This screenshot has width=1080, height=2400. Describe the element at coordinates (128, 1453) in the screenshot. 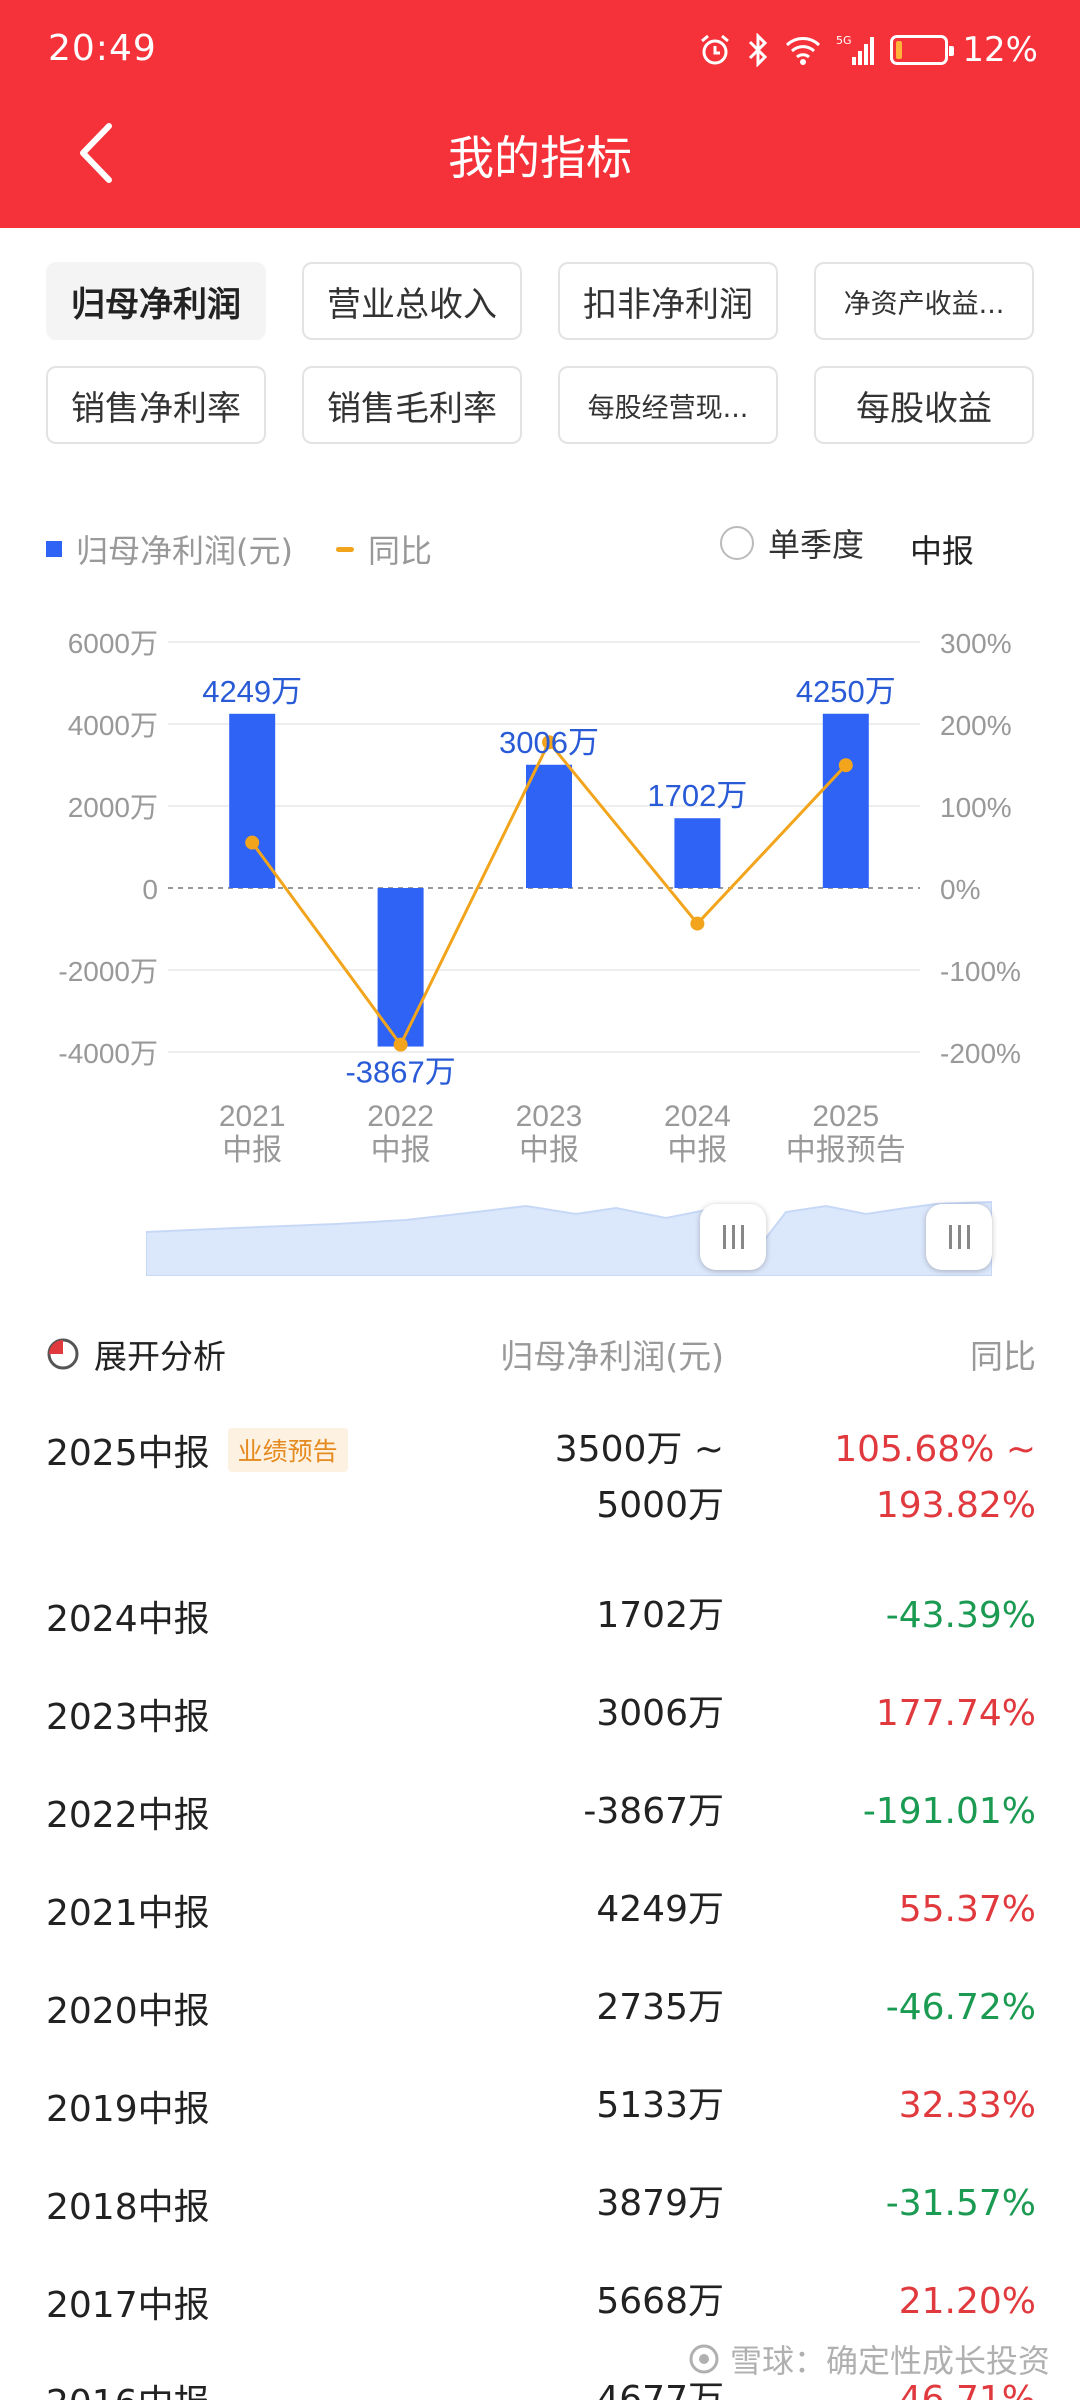

I see `row-period: 2025中报` at that location.